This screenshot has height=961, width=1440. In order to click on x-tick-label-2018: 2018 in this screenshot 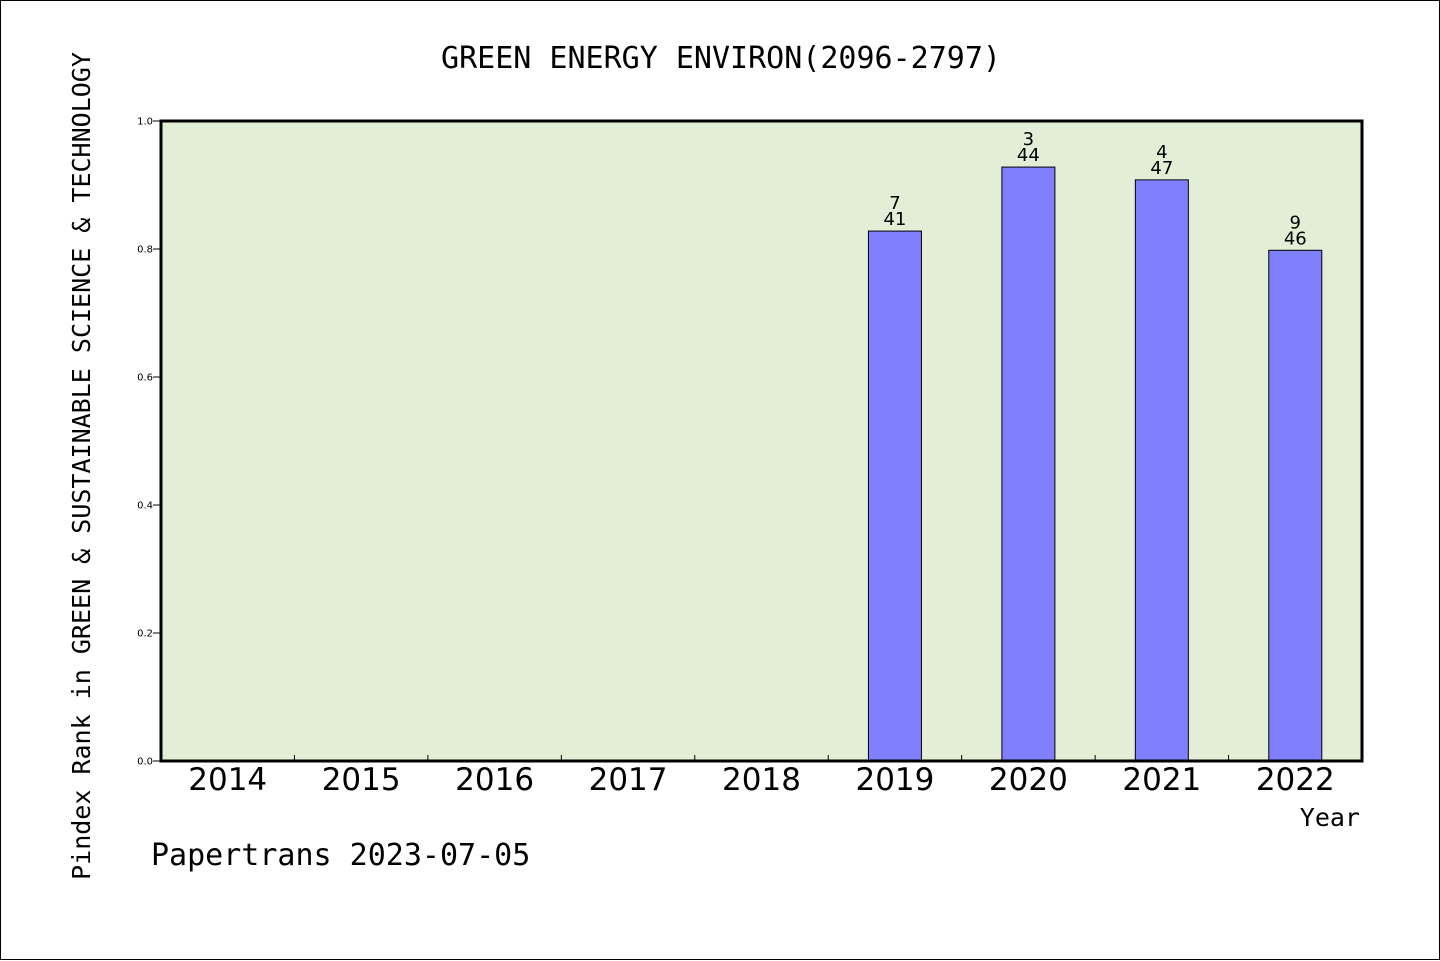, I will do `click(761, 780)`.